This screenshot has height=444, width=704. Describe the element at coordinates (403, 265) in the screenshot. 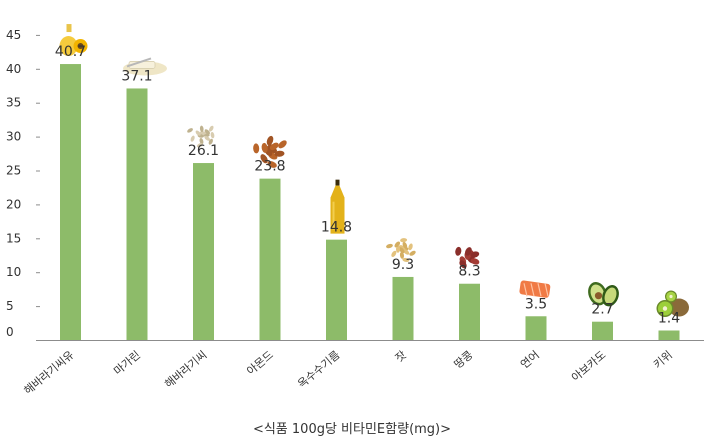

I see `value-label: 9.3` at that location.